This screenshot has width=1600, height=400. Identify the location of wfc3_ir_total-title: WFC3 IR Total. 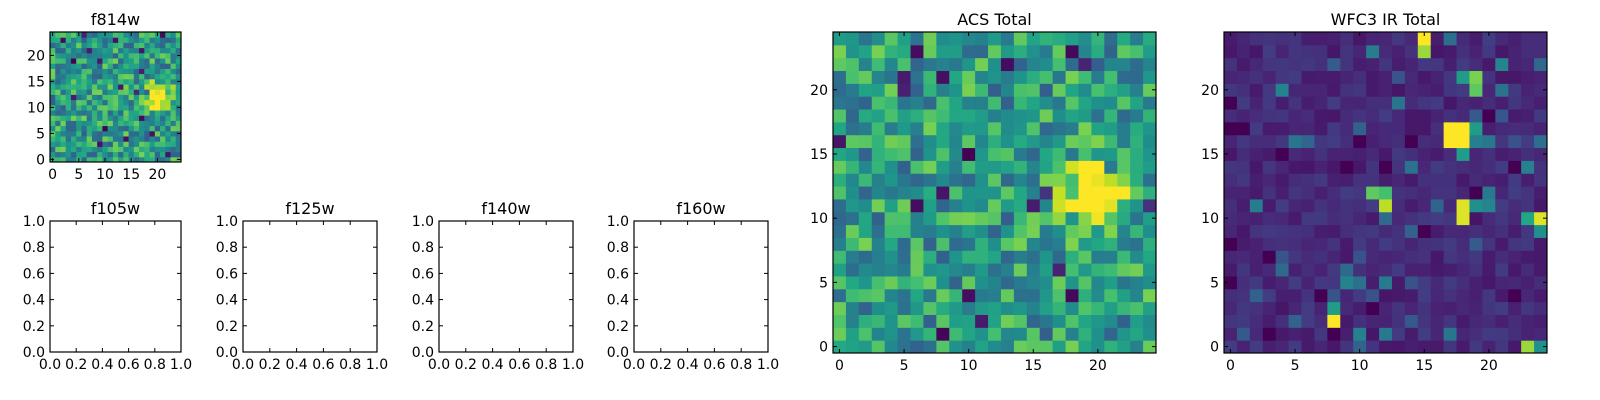
(1386, 19).